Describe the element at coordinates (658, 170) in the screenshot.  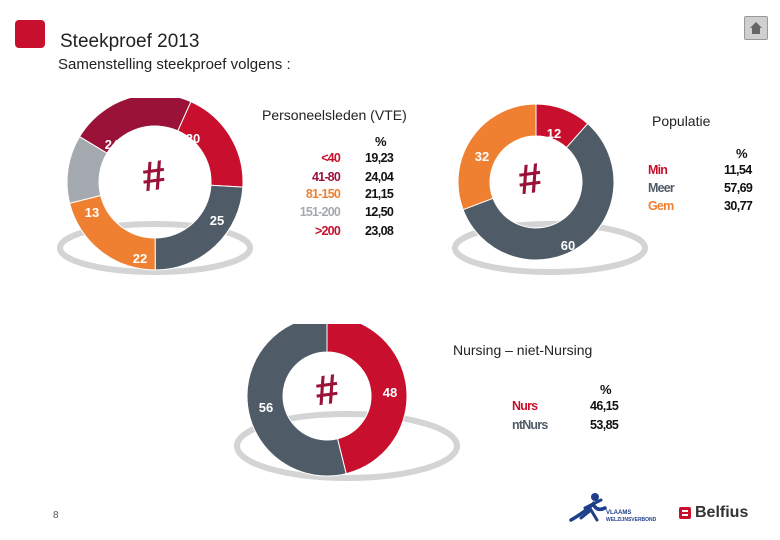
I see `chart2-legend-label-0: Min` at that location.